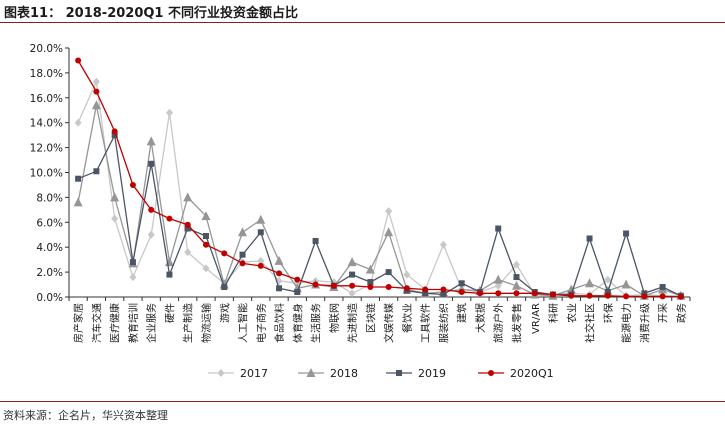 Image resolution: width=725 pixels, height=427 pixels. Describe the element at coordinates (536, 318) in the screenshot. I see `x-category-label: VR/AR` at that location.